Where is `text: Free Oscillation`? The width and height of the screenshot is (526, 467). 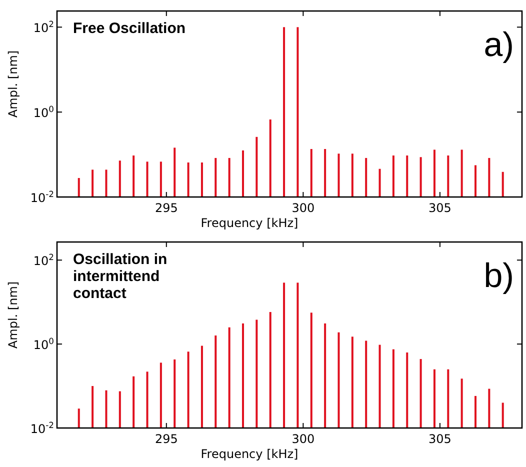
text: Free Oscillation is located at coordinates (129, 28).